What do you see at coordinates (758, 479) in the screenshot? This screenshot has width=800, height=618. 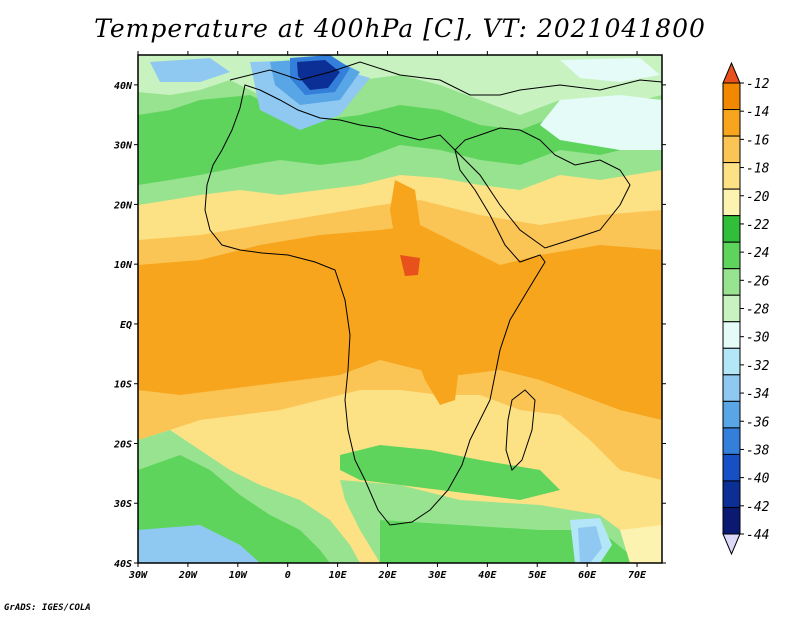 I see `colorbar-label: -40` at bounding box center [758, 479].